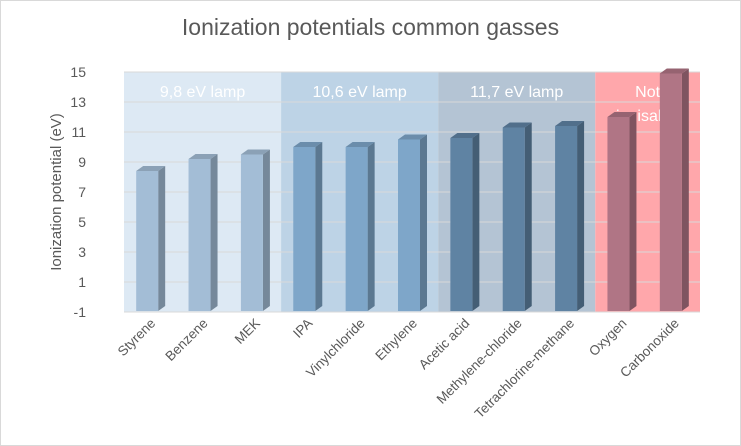  Describe the element at coordinates (82, 162) in the screenshot. I see `y-tick-label: 9` at that location.